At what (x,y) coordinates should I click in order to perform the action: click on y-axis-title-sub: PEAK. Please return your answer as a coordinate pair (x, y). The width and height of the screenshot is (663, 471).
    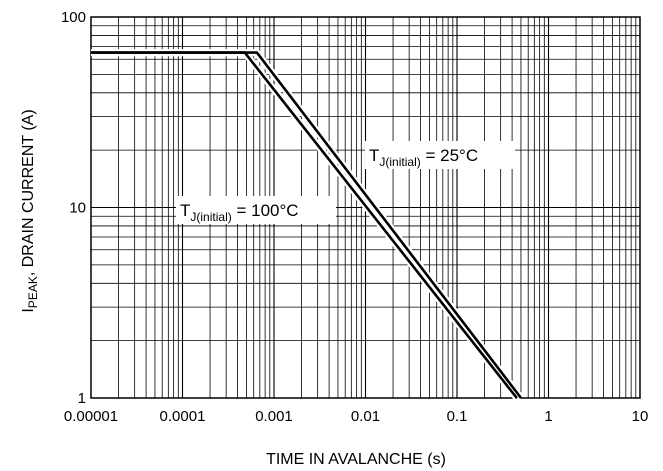
    Looking at the image, I should click on (33, 292).